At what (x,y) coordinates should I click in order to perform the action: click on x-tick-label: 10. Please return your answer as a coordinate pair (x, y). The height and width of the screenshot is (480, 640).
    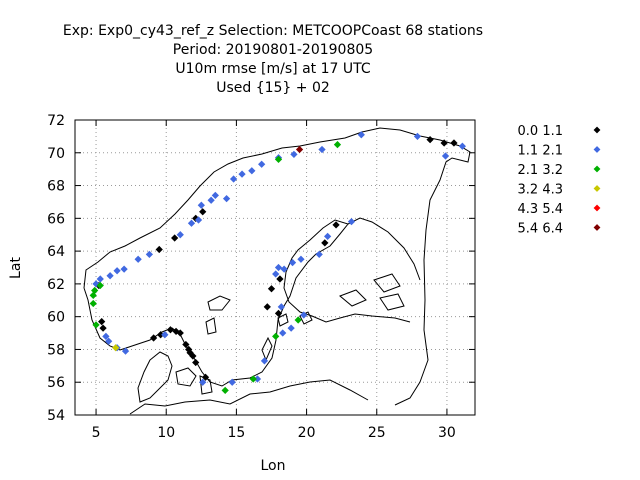
    Looking at the image, I should click on (166, 433).